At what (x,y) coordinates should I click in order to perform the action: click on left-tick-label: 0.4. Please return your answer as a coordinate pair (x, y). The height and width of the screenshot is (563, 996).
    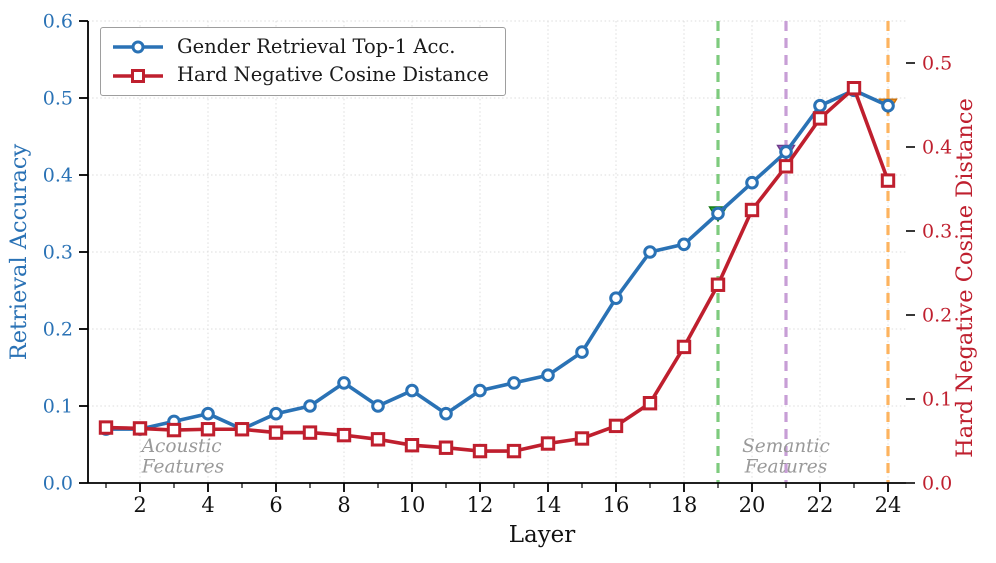
    Looking at the image, I should click on (58, 176).